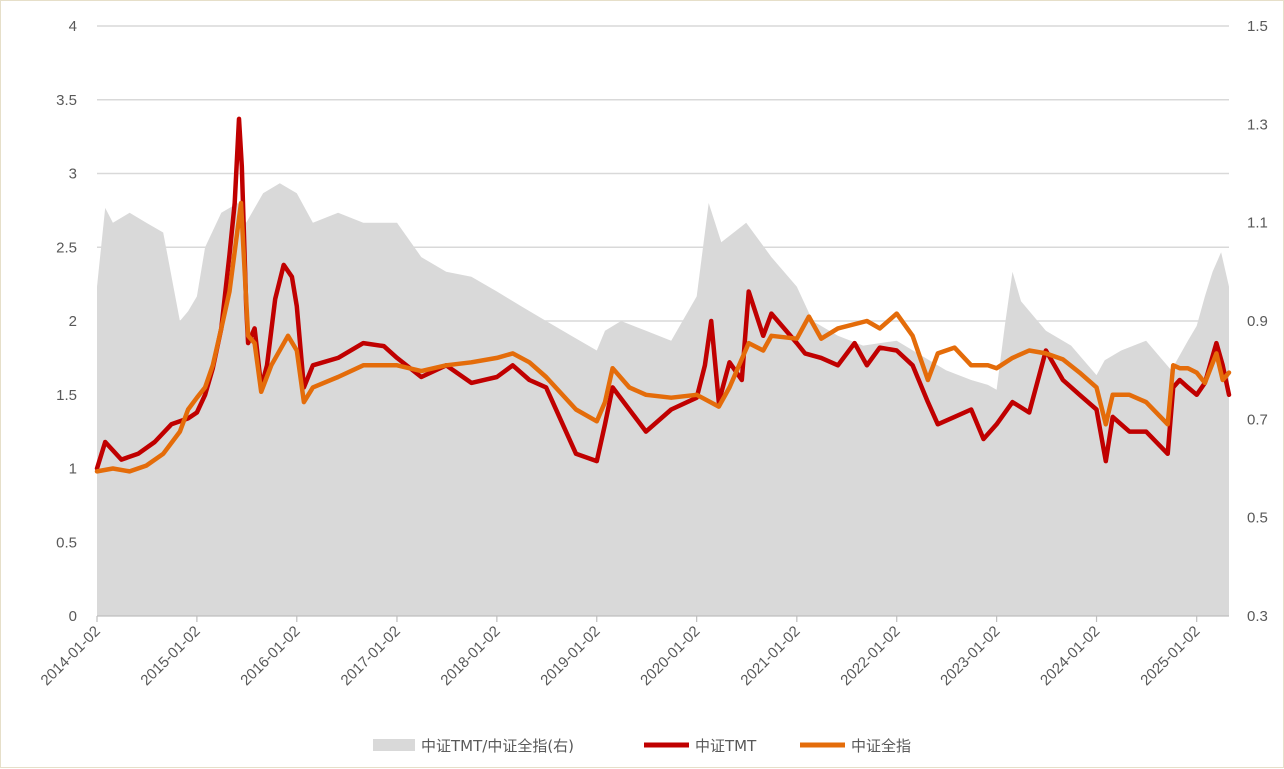 This screenshot has width=1284, height=769. I want to click on y2-tick-label: 0.9, so click(1257, 321).